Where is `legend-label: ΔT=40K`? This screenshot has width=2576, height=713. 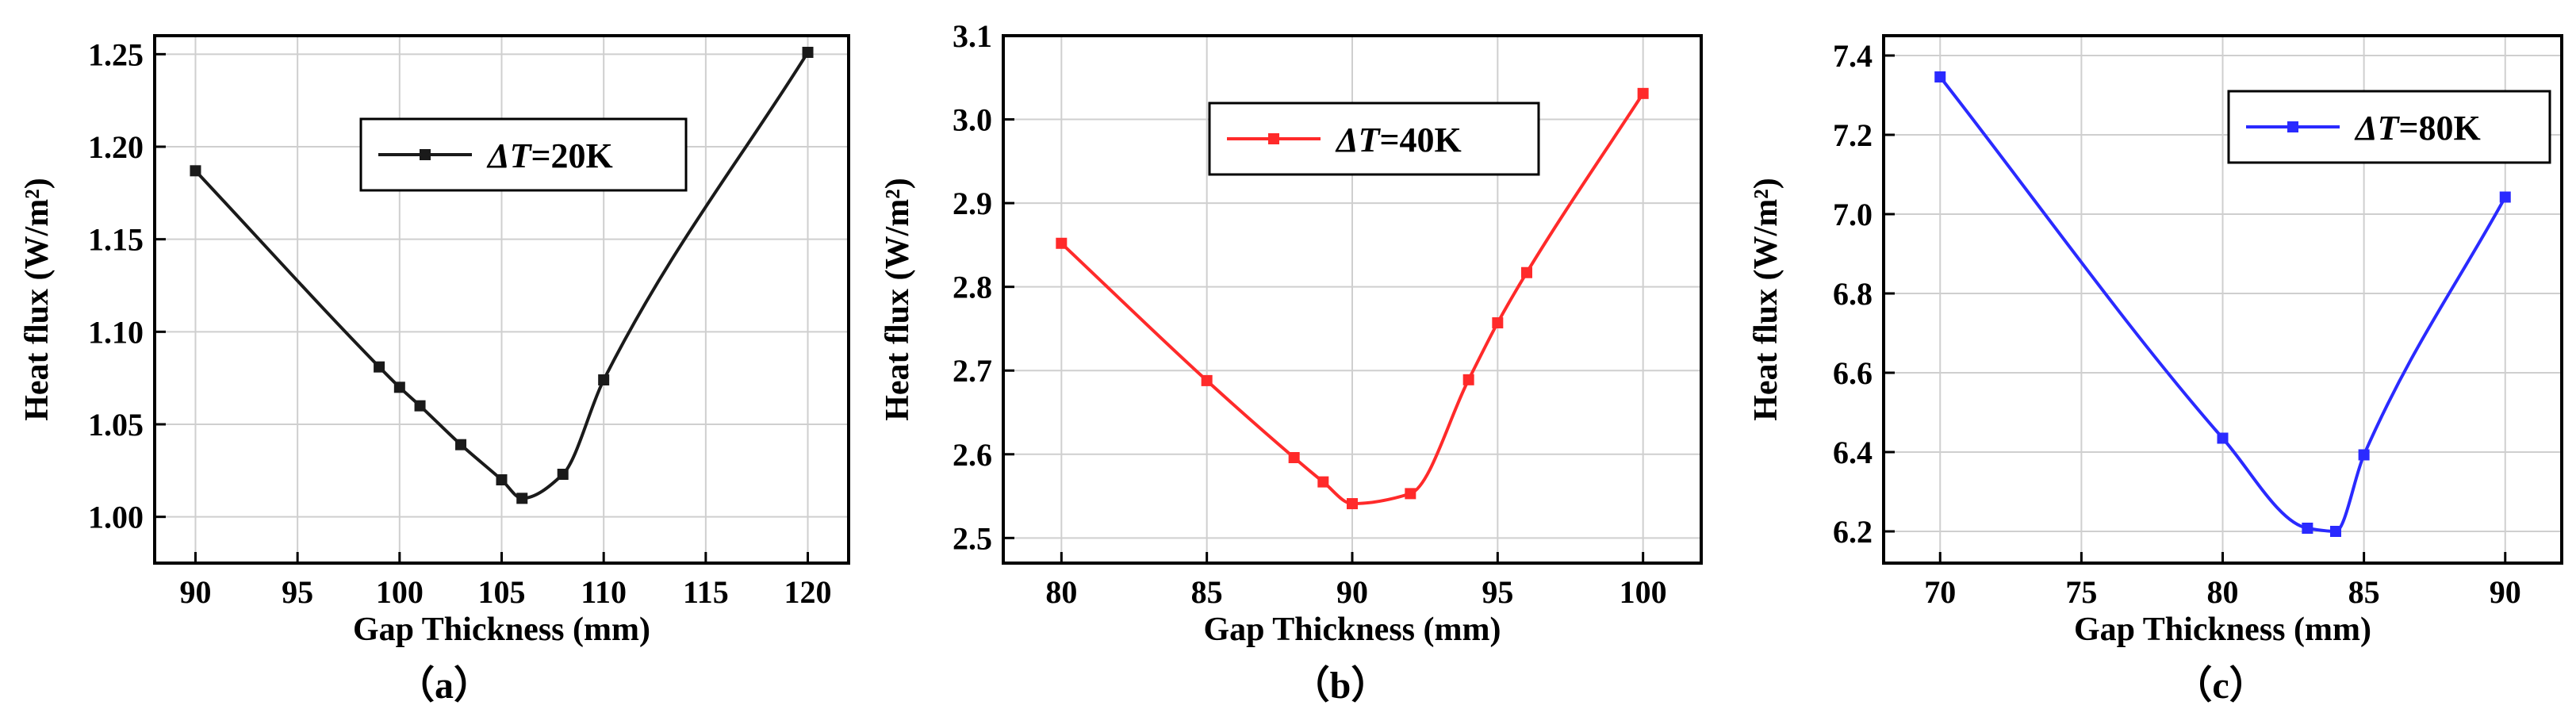 legend-label: ΔT=40K is located at coordinates (1398, 140).